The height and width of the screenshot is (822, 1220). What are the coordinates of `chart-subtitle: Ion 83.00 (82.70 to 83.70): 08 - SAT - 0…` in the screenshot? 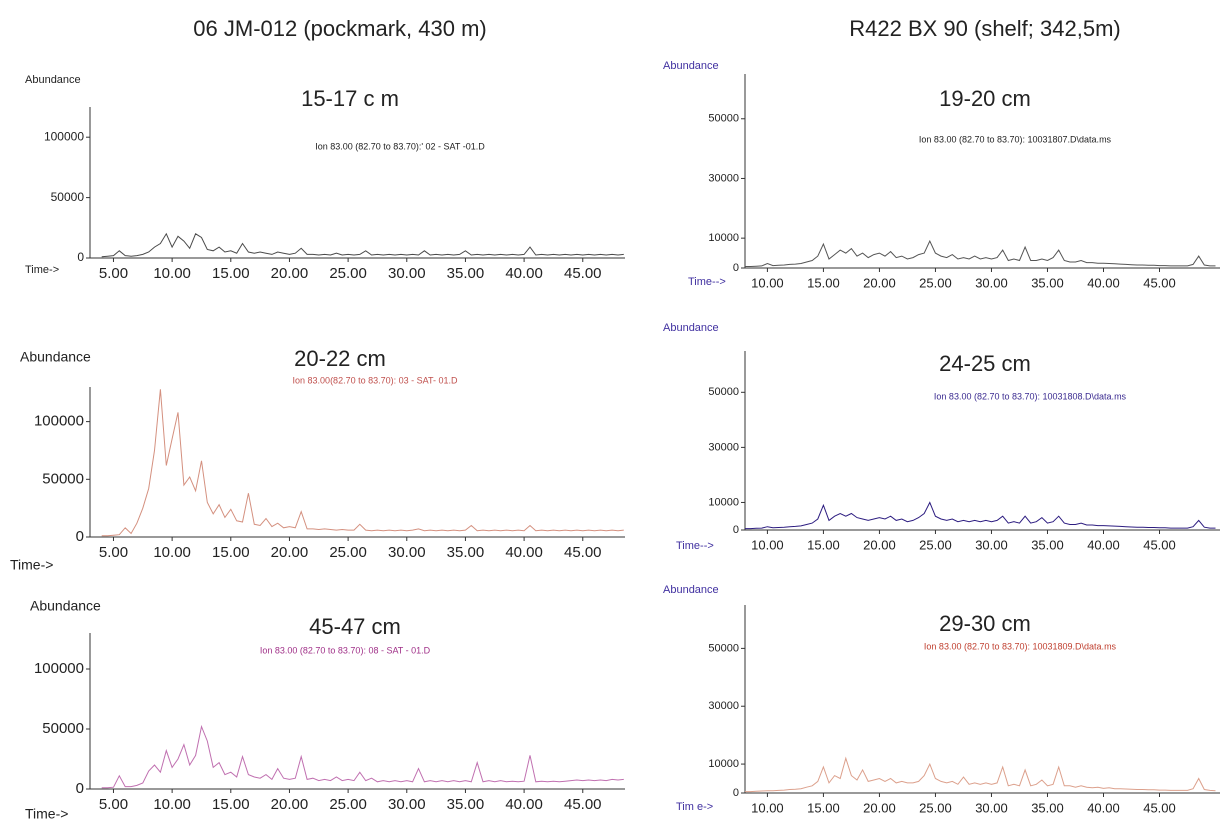 It's located at (345, 650).